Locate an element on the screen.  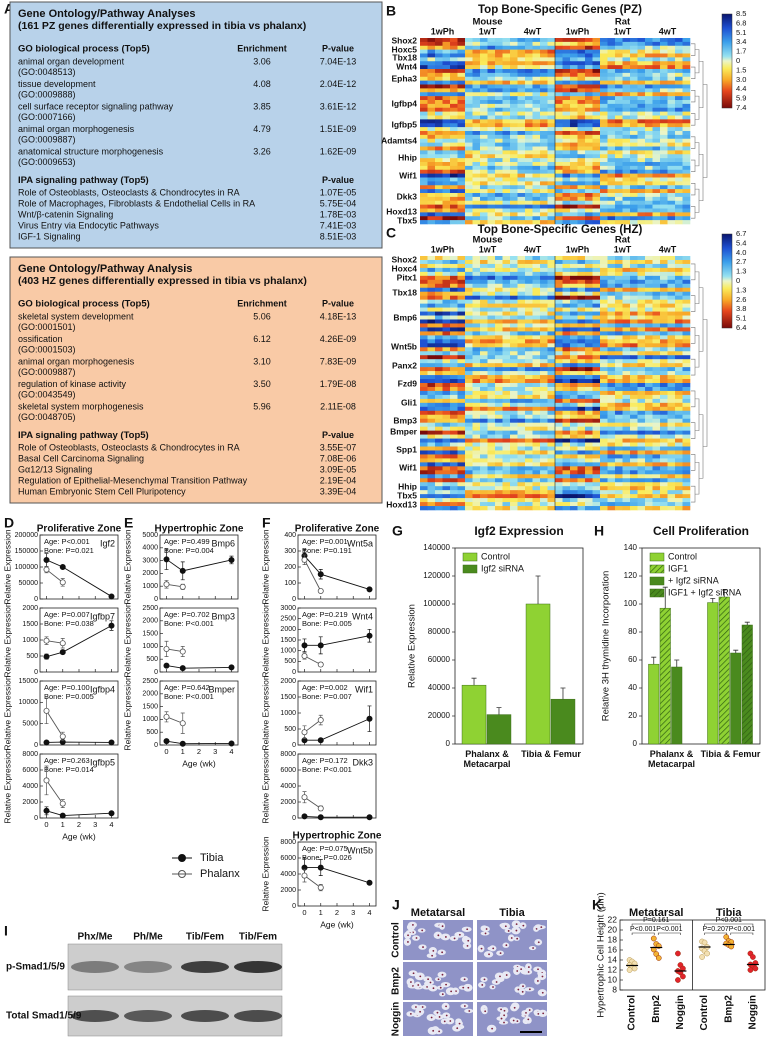
colorbar-label: 6.7 is located at coordinates (741, 233).